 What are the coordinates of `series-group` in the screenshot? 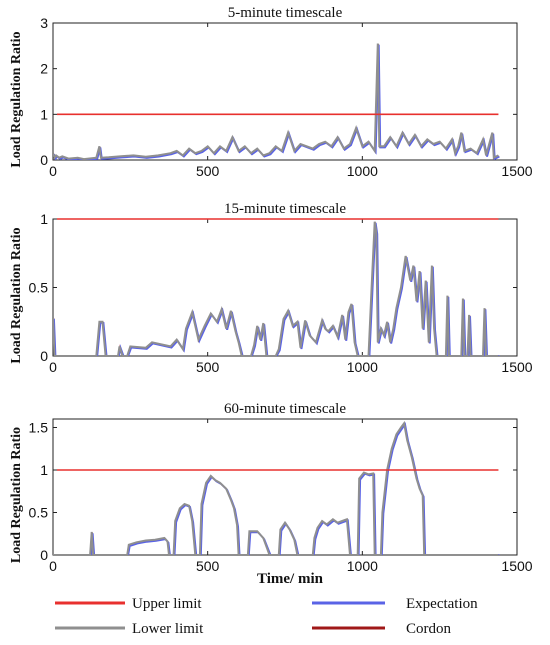 It's located at (276, 101).